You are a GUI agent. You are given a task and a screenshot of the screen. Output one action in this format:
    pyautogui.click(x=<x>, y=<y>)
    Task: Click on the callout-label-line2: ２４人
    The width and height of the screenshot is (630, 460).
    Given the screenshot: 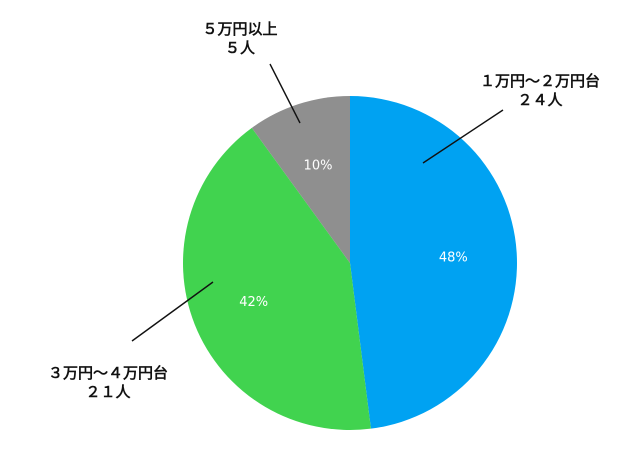 What is the action you would take?
    pyautogui.click(x=540, y=100)
    